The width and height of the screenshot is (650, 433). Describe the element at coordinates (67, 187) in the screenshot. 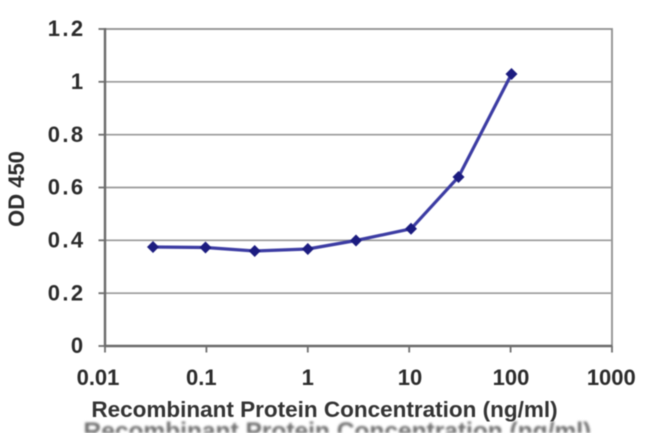

I see `svg-text: 0.6` at that location.